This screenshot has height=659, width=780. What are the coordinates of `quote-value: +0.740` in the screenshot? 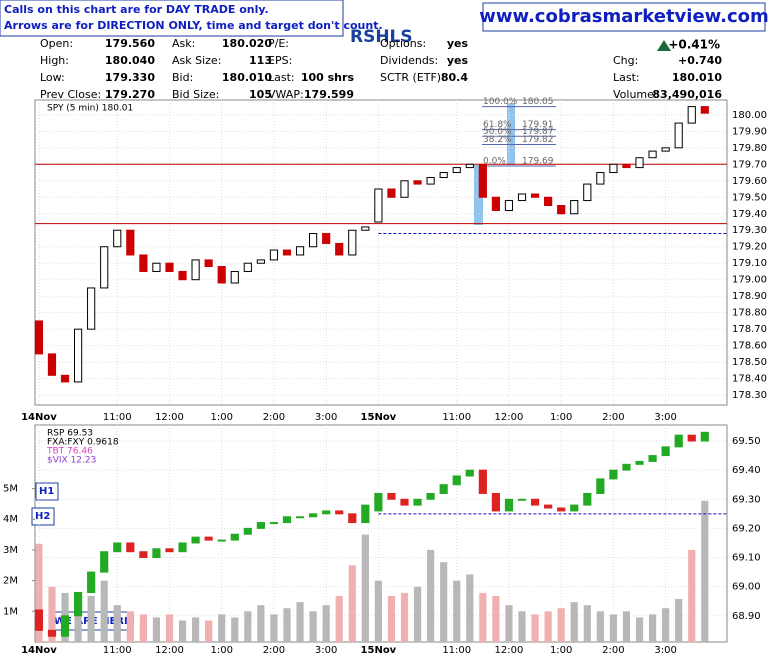 It's located at (699, 60).